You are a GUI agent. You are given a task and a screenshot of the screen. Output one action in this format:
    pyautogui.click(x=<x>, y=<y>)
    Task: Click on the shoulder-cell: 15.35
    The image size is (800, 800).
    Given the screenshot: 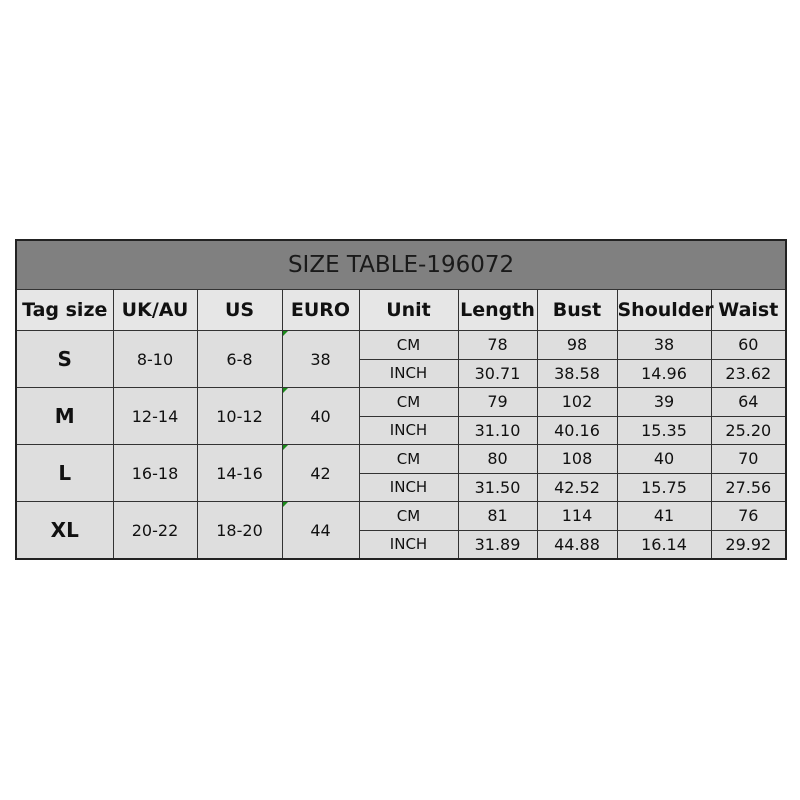 What is the action you would take?
    pyautogui.click(x=664, y=430)
    